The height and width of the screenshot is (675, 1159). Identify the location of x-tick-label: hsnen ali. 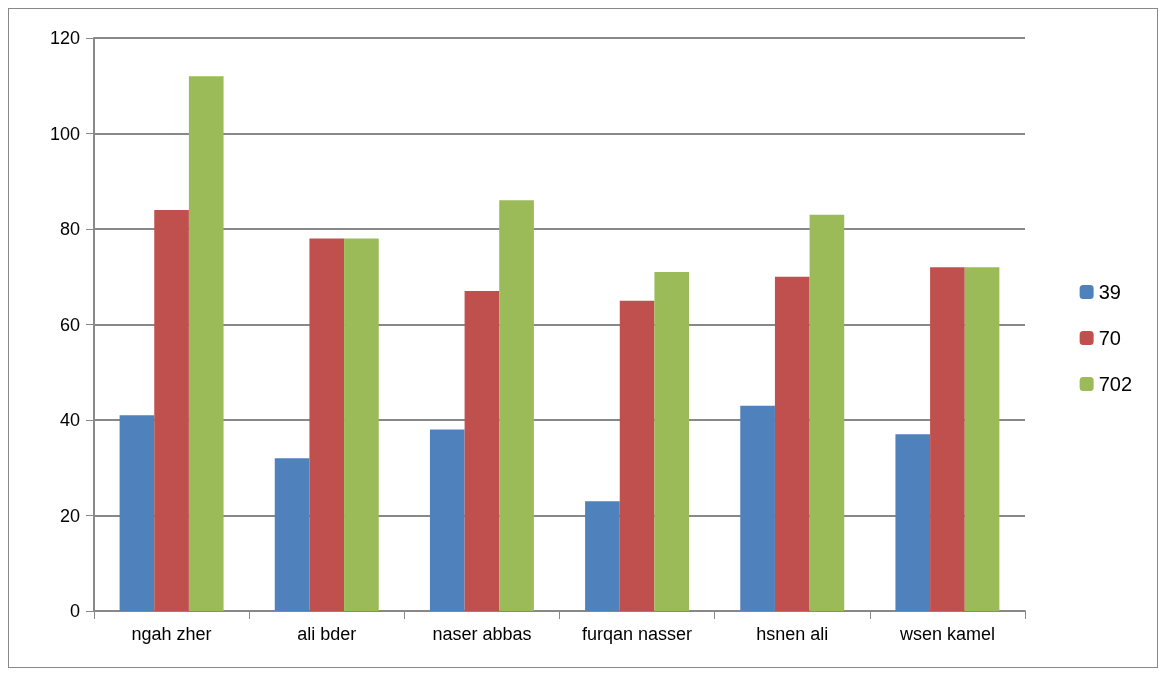
(792, 634).